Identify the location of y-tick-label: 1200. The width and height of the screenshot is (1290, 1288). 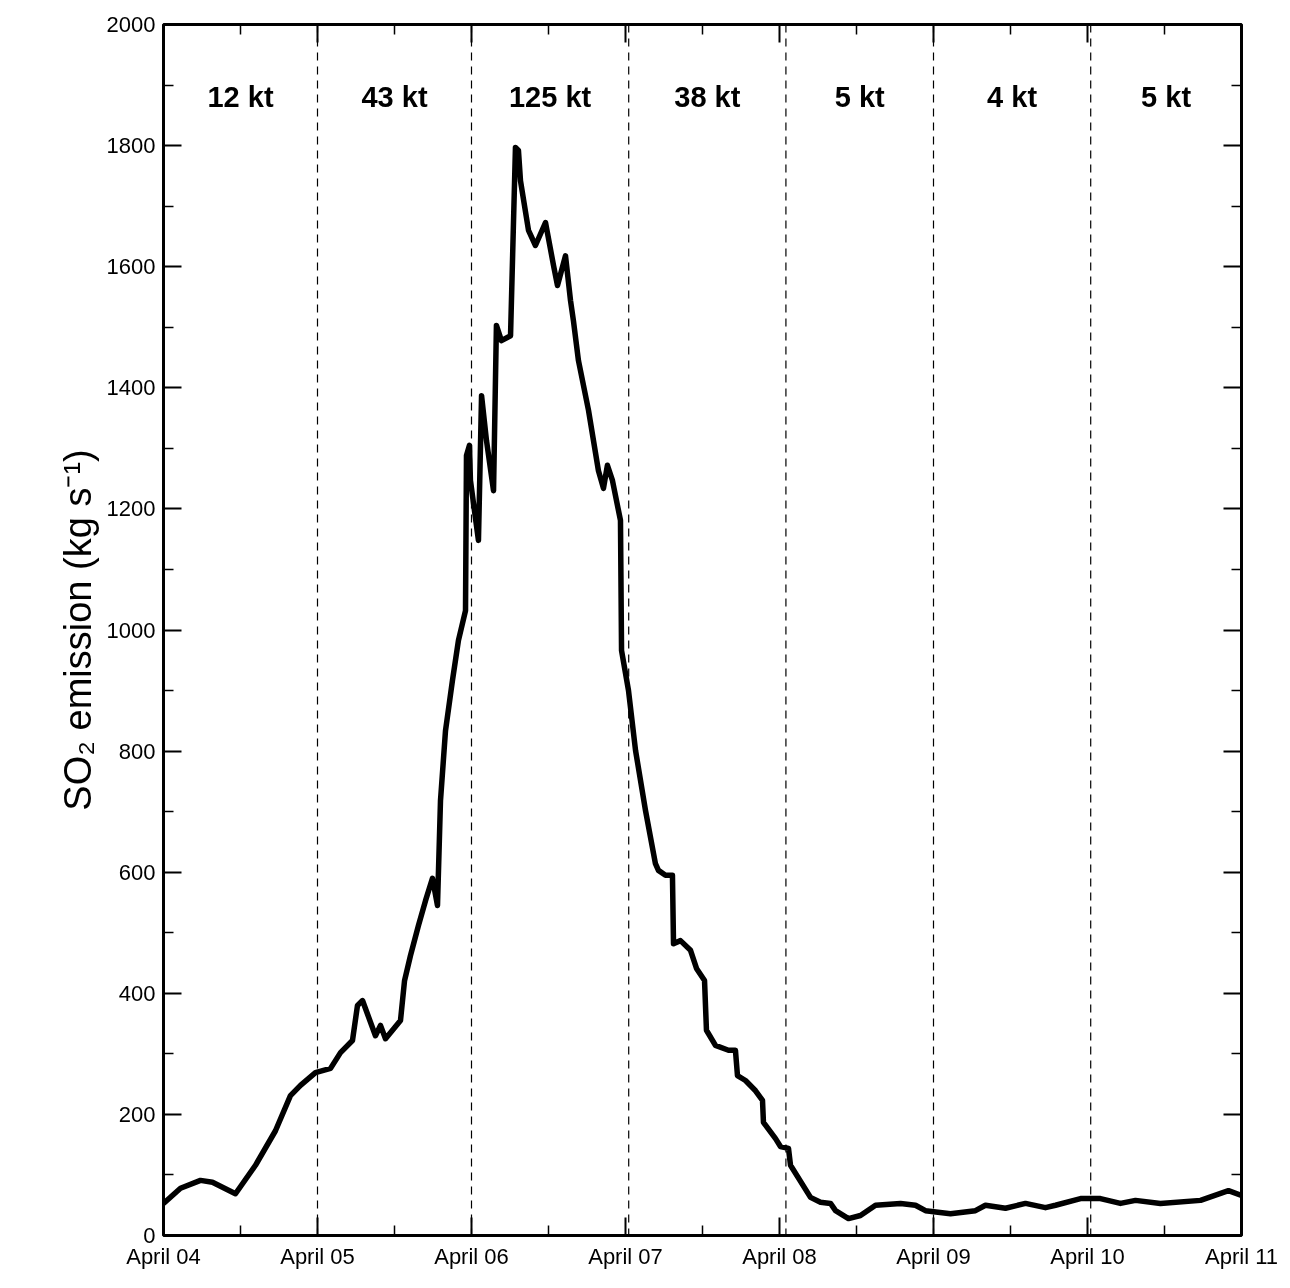
(131, 509).